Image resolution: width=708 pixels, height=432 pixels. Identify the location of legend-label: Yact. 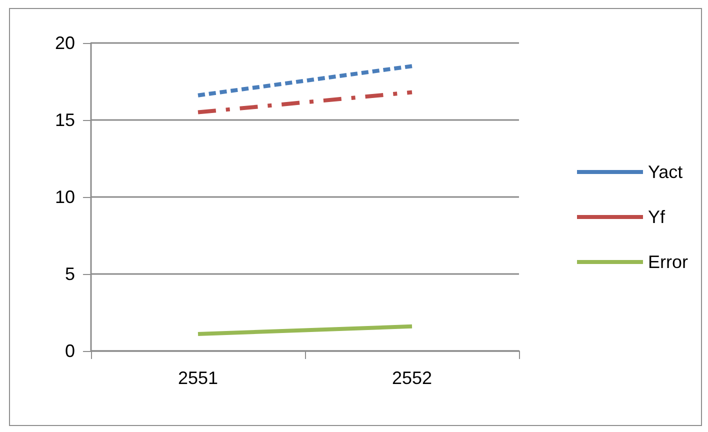
(665, 172).